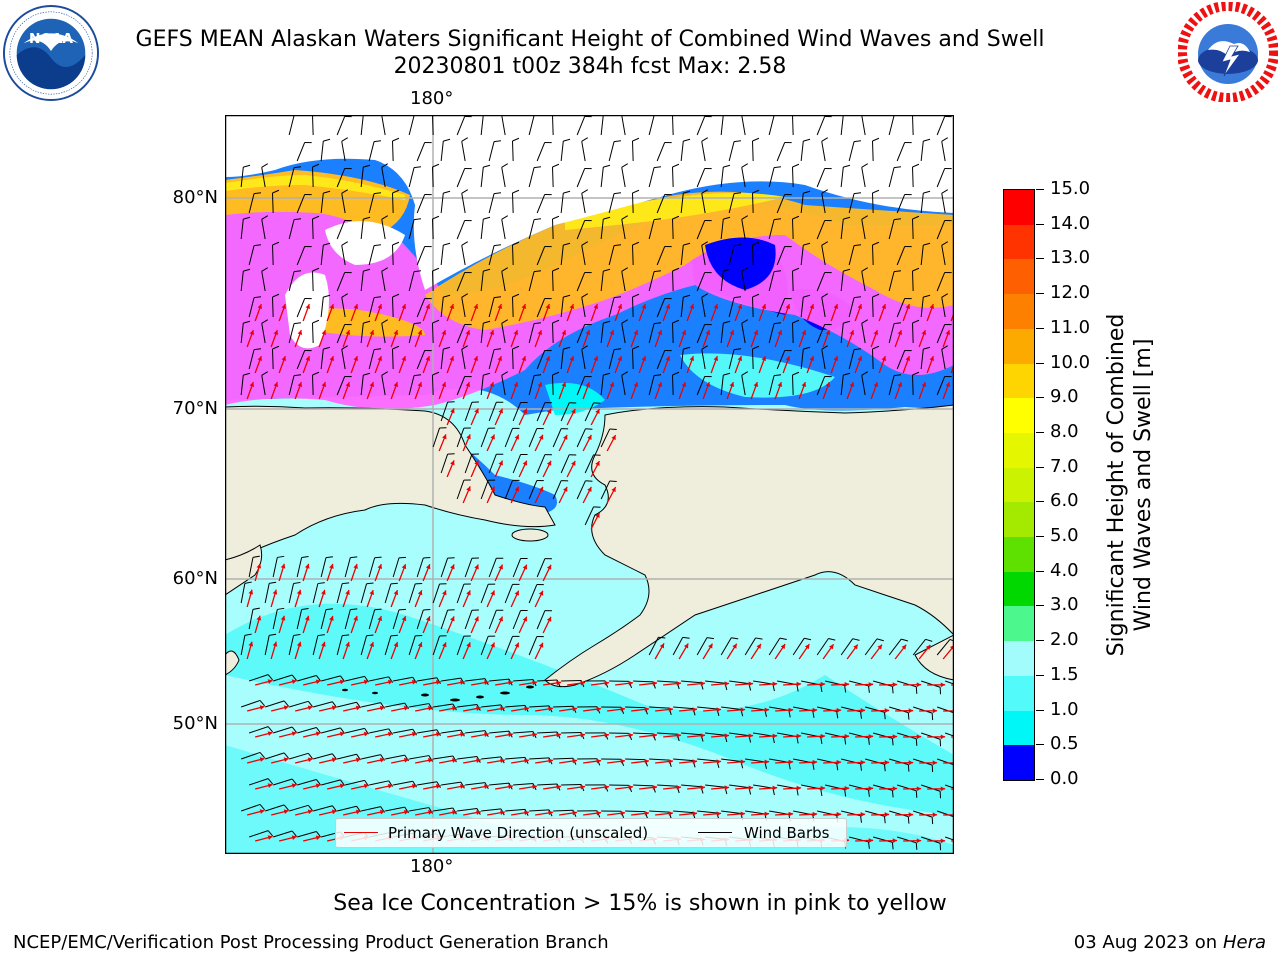  What do you see at coordinates (1064, 536) in the screenshot?
I see `colorbar-tick-label: 5.0` at bounding box center [1064, 536].